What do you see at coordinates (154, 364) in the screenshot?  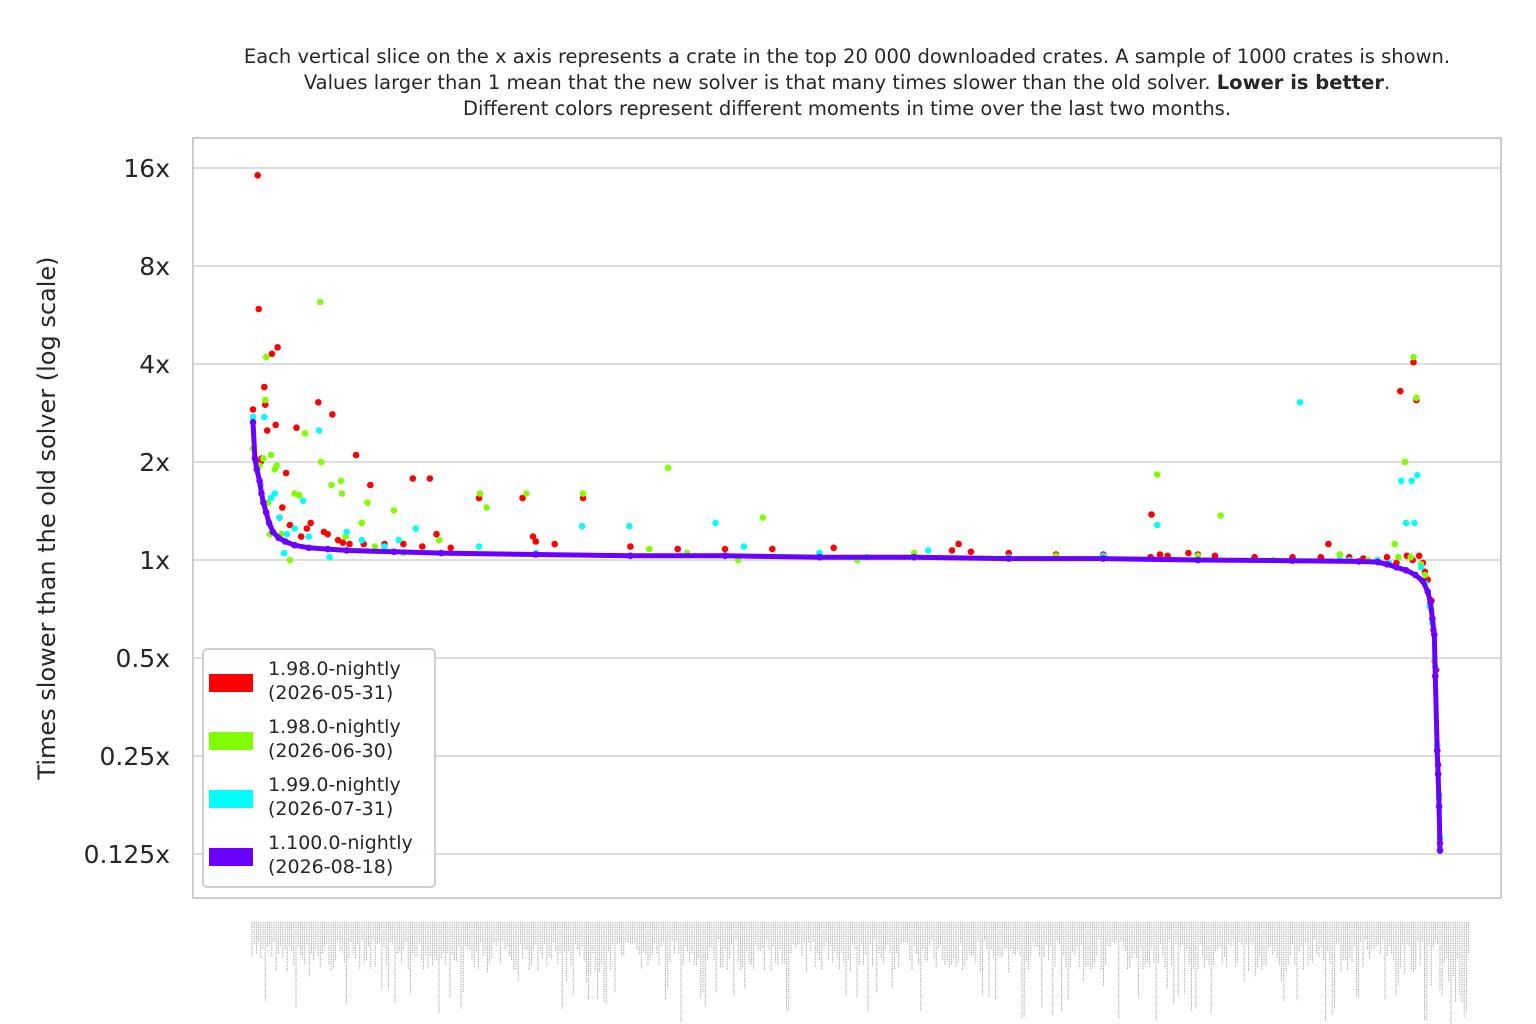 I see `y-tick-label: 4x` at bounding box center [154, 364].